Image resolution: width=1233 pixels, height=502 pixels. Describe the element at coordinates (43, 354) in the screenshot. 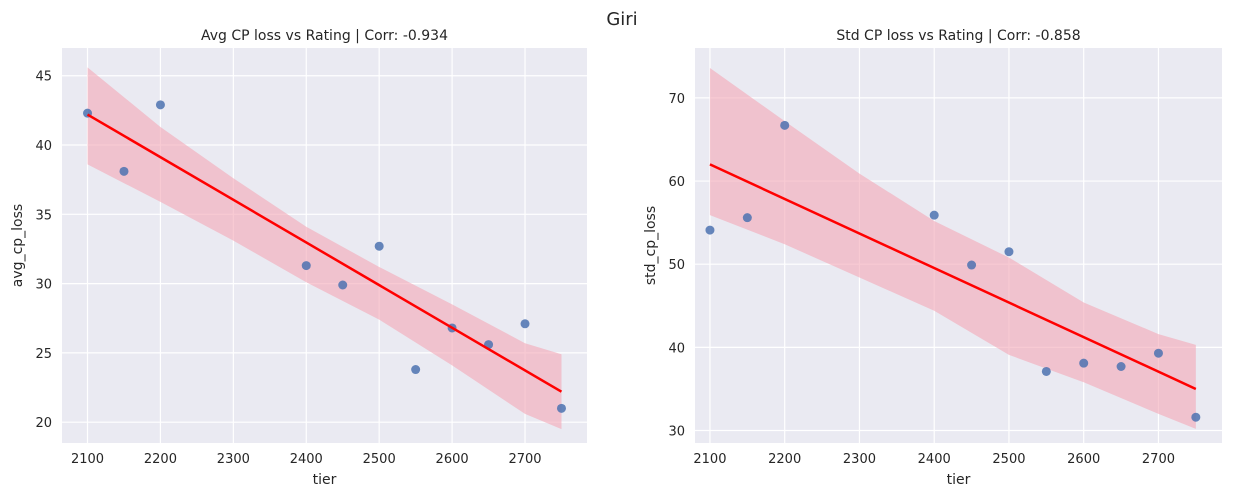

I see `y-tick-label: 25` at that location.